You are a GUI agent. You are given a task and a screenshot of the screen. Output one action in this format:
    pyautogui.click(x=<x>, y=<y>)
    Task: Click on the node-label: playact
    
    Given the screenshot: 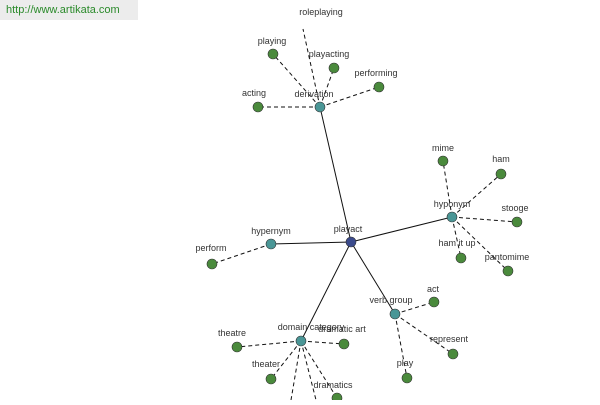 What is the action you would take?
    pyautogui.click(x=348, y=229)
    